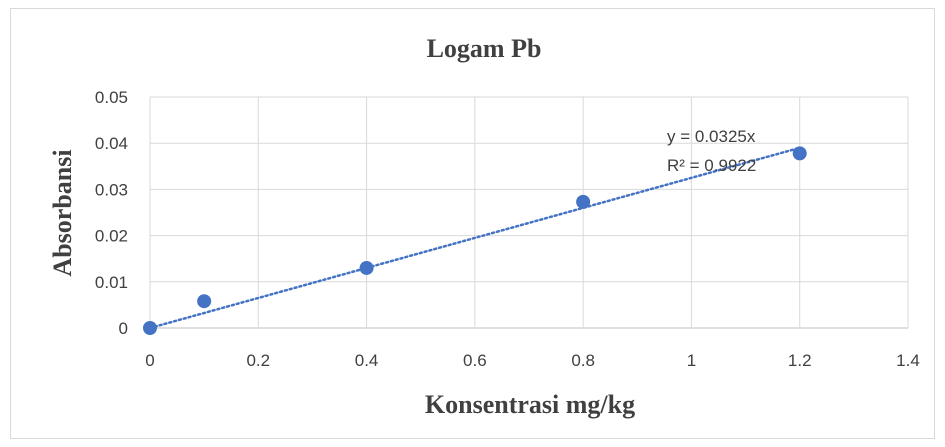 The height and width of the screenshot is (447, 945). Describe the element at coordinates (258, 360) in the screenshot. I see `x-tick-label: 0.2` at that location.